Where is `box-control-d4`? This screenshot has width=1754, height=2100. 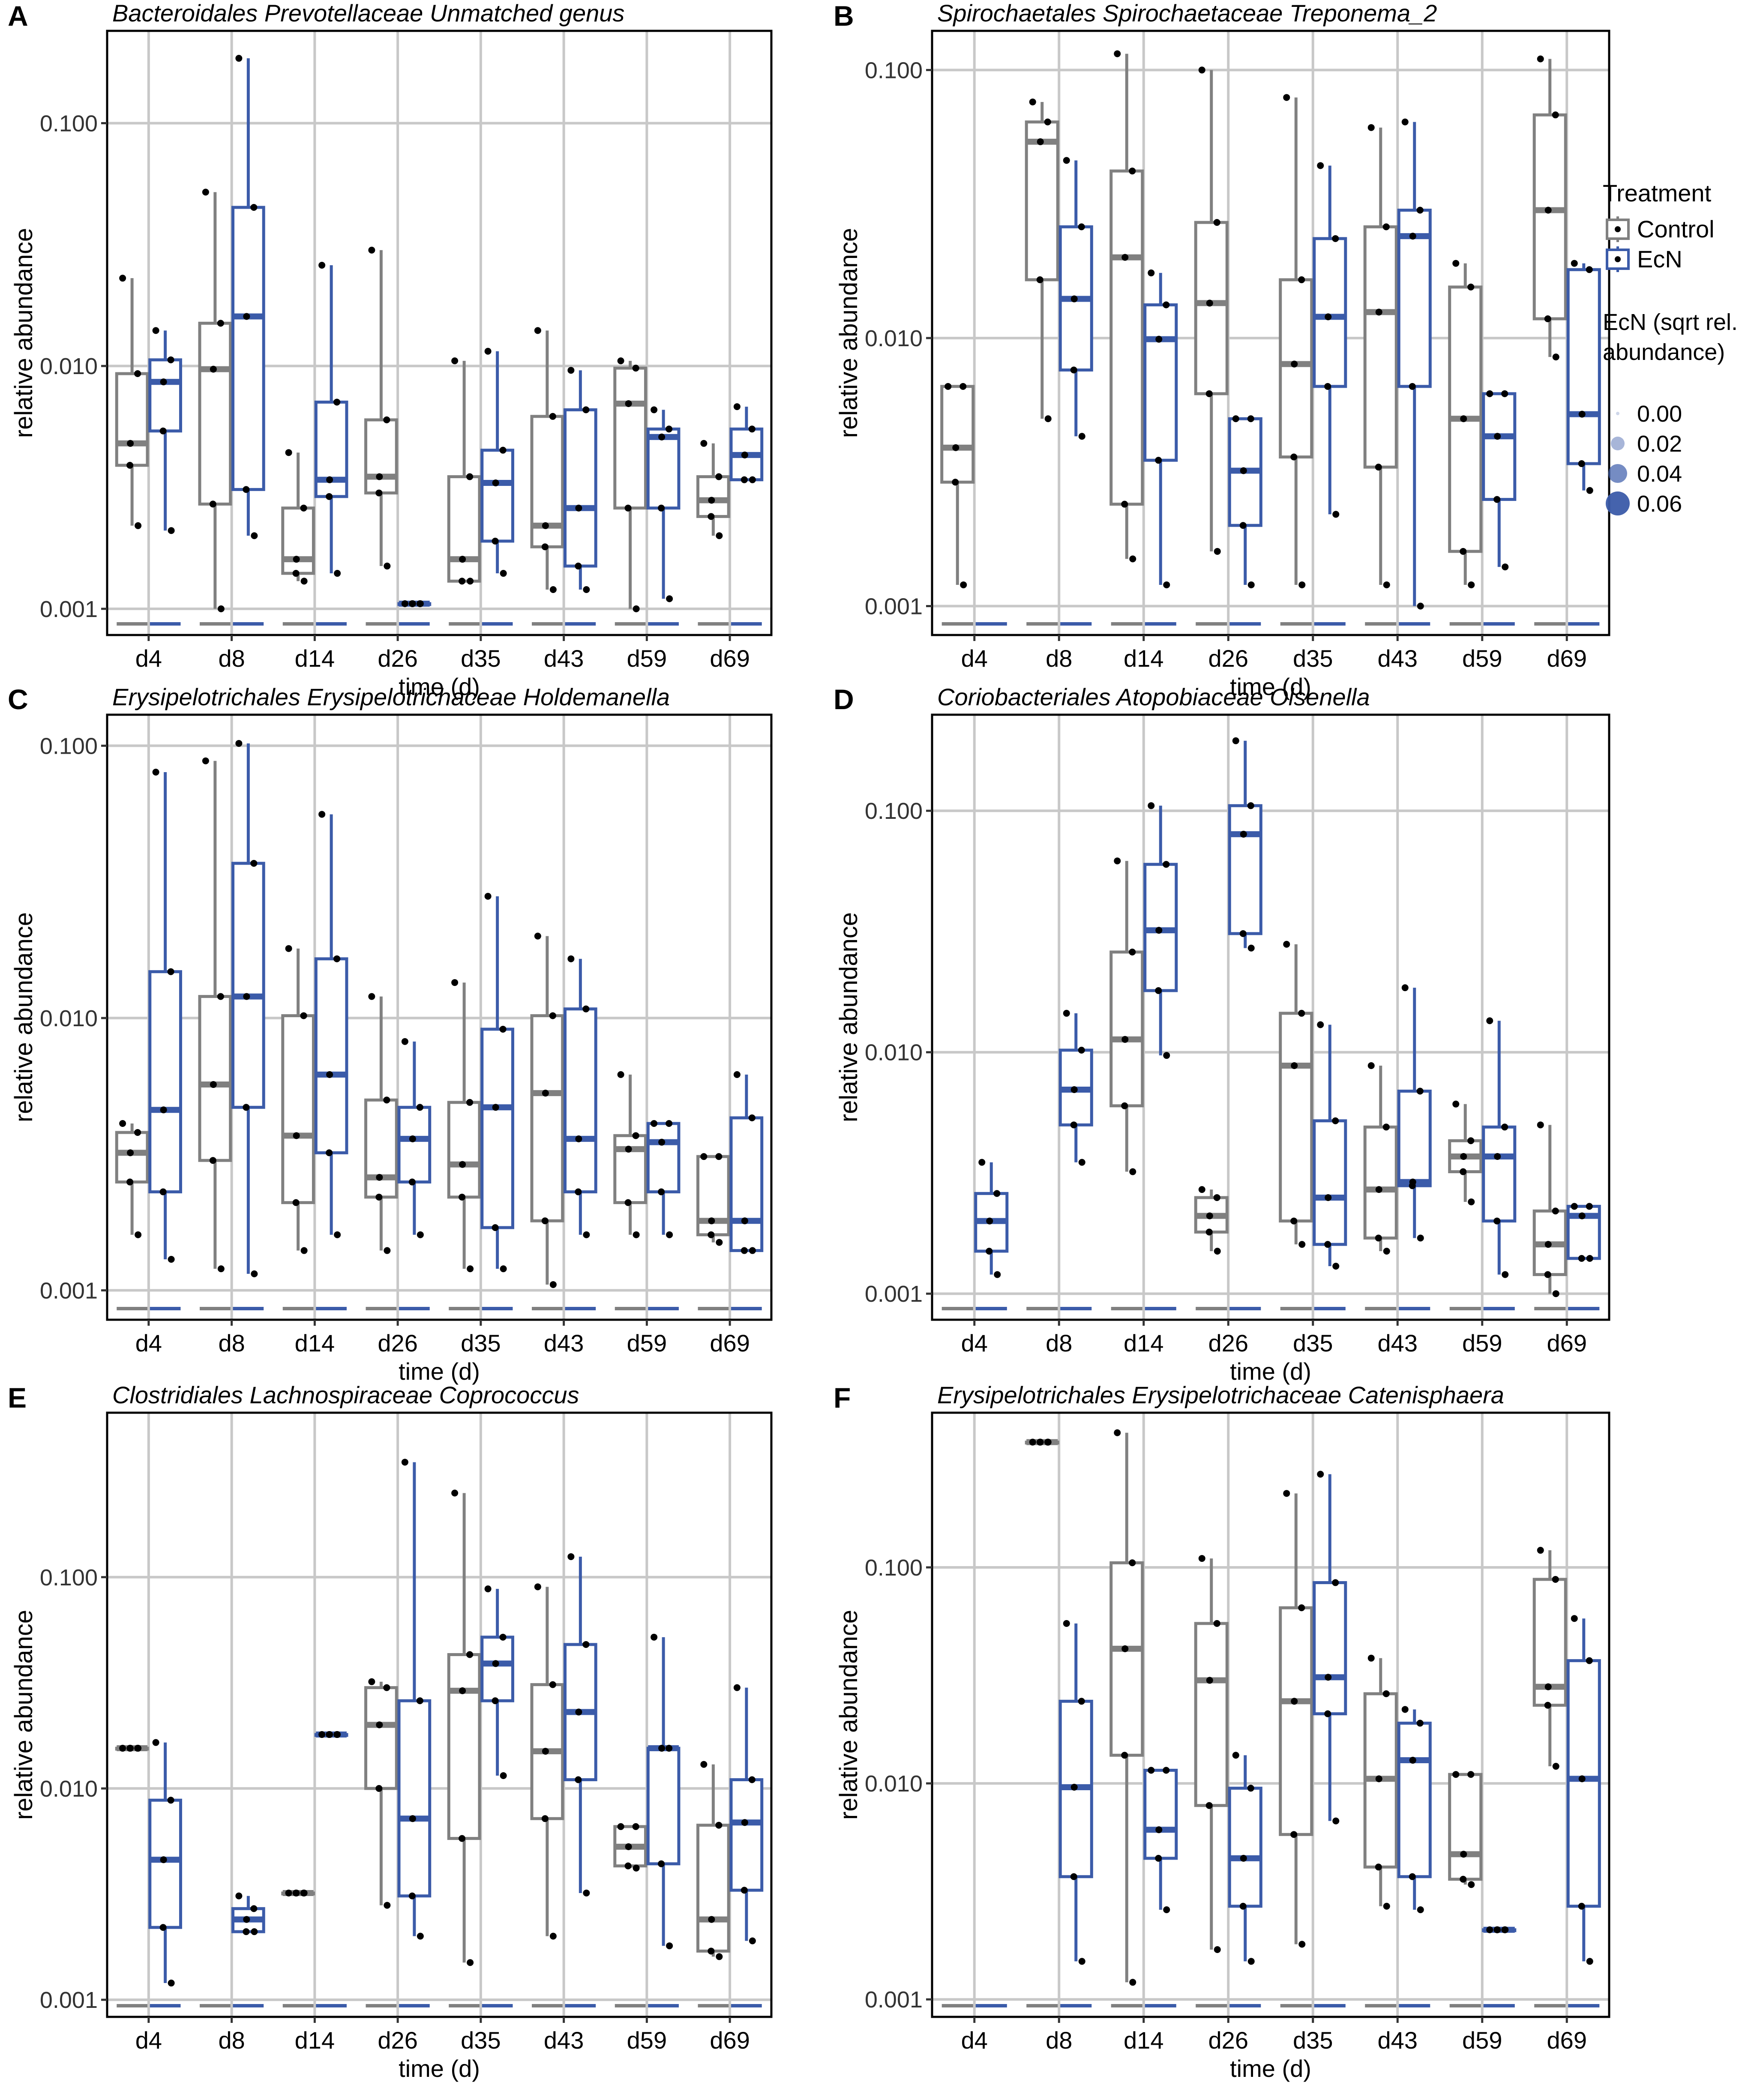 box-control-d4 is located at coordinates (132, 1748).